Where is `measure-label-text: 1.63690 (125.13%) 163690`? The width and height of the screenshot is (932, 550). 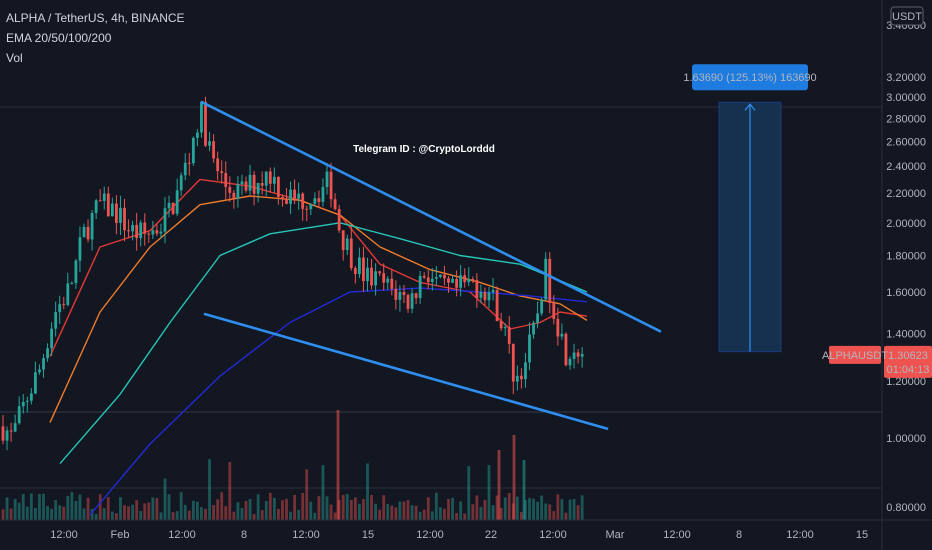 measure-label-text: 1.63690 (125.13%) 163690 is located at coordinates (749, 78).